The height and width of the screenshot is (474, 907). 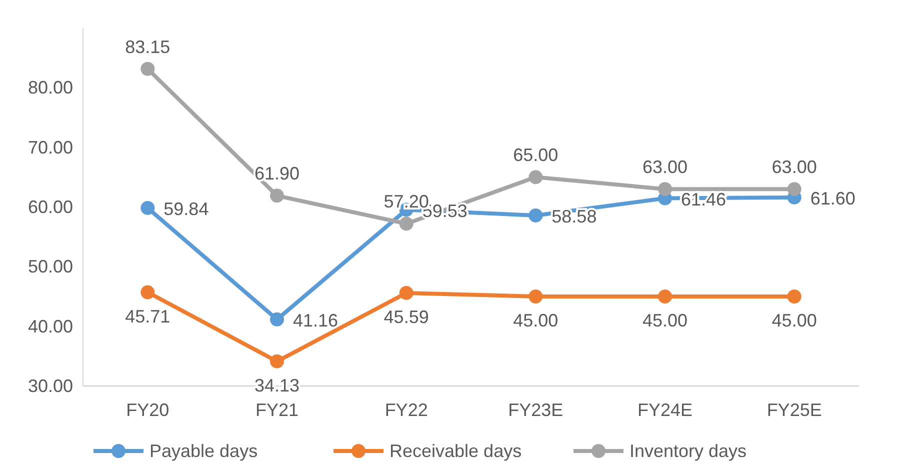 What do you see at coordinates (406, 410) in the screenshot?
I see `x-tick-label: FY22` at bounding box center [406, 410].